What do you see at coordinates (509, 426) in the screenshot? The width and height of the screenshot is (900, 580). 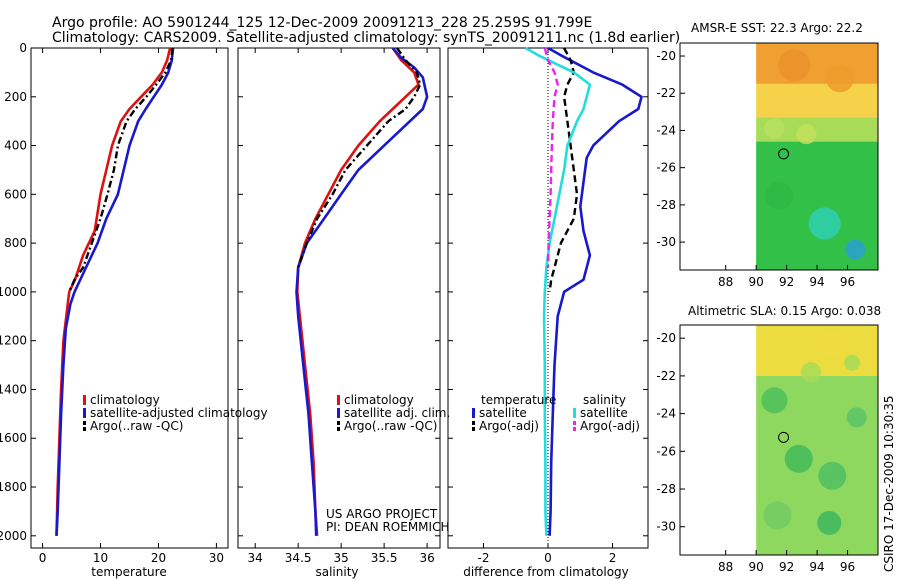 I see `difference-legend-temp-argo-label: Argo(-adj)` at bounding box center [509, 426].